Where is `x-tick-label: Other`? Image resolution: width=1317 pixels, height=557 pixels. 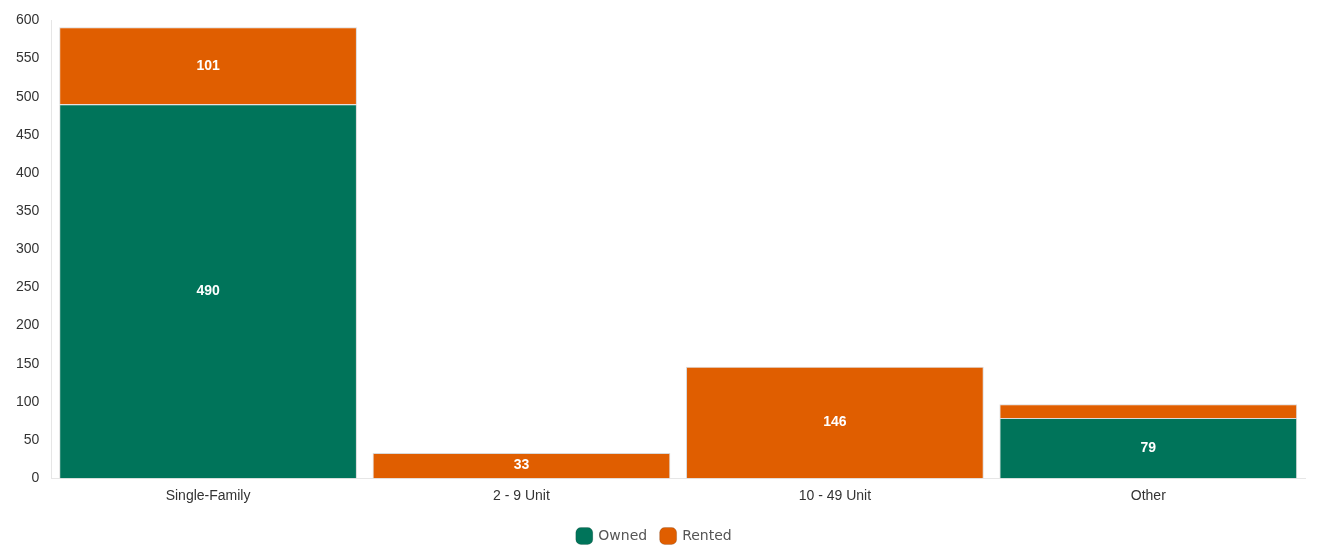 x-tick-label: Other is located at coordinates (1148, 495).